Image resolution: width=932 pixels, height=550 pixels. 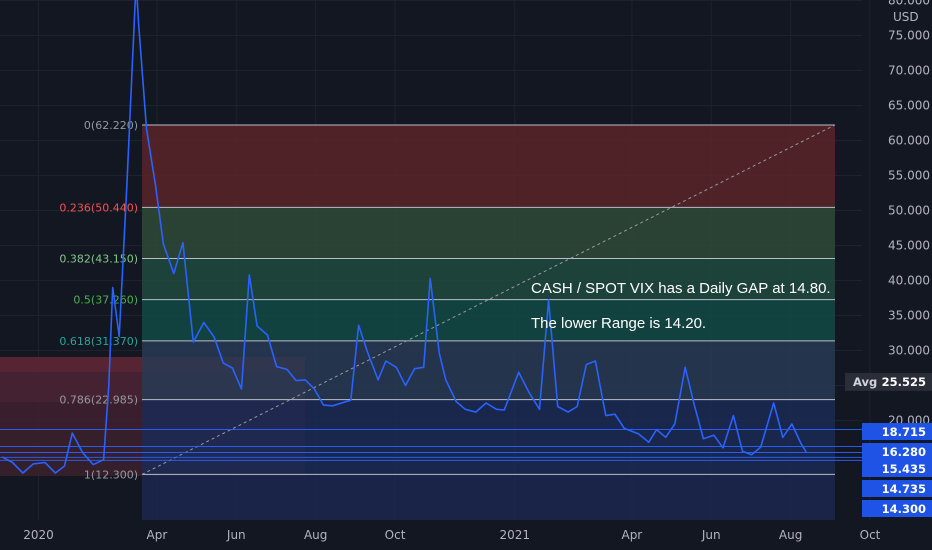 I want to click on price-badge-label: 14.300, so click(x=904, y=509).